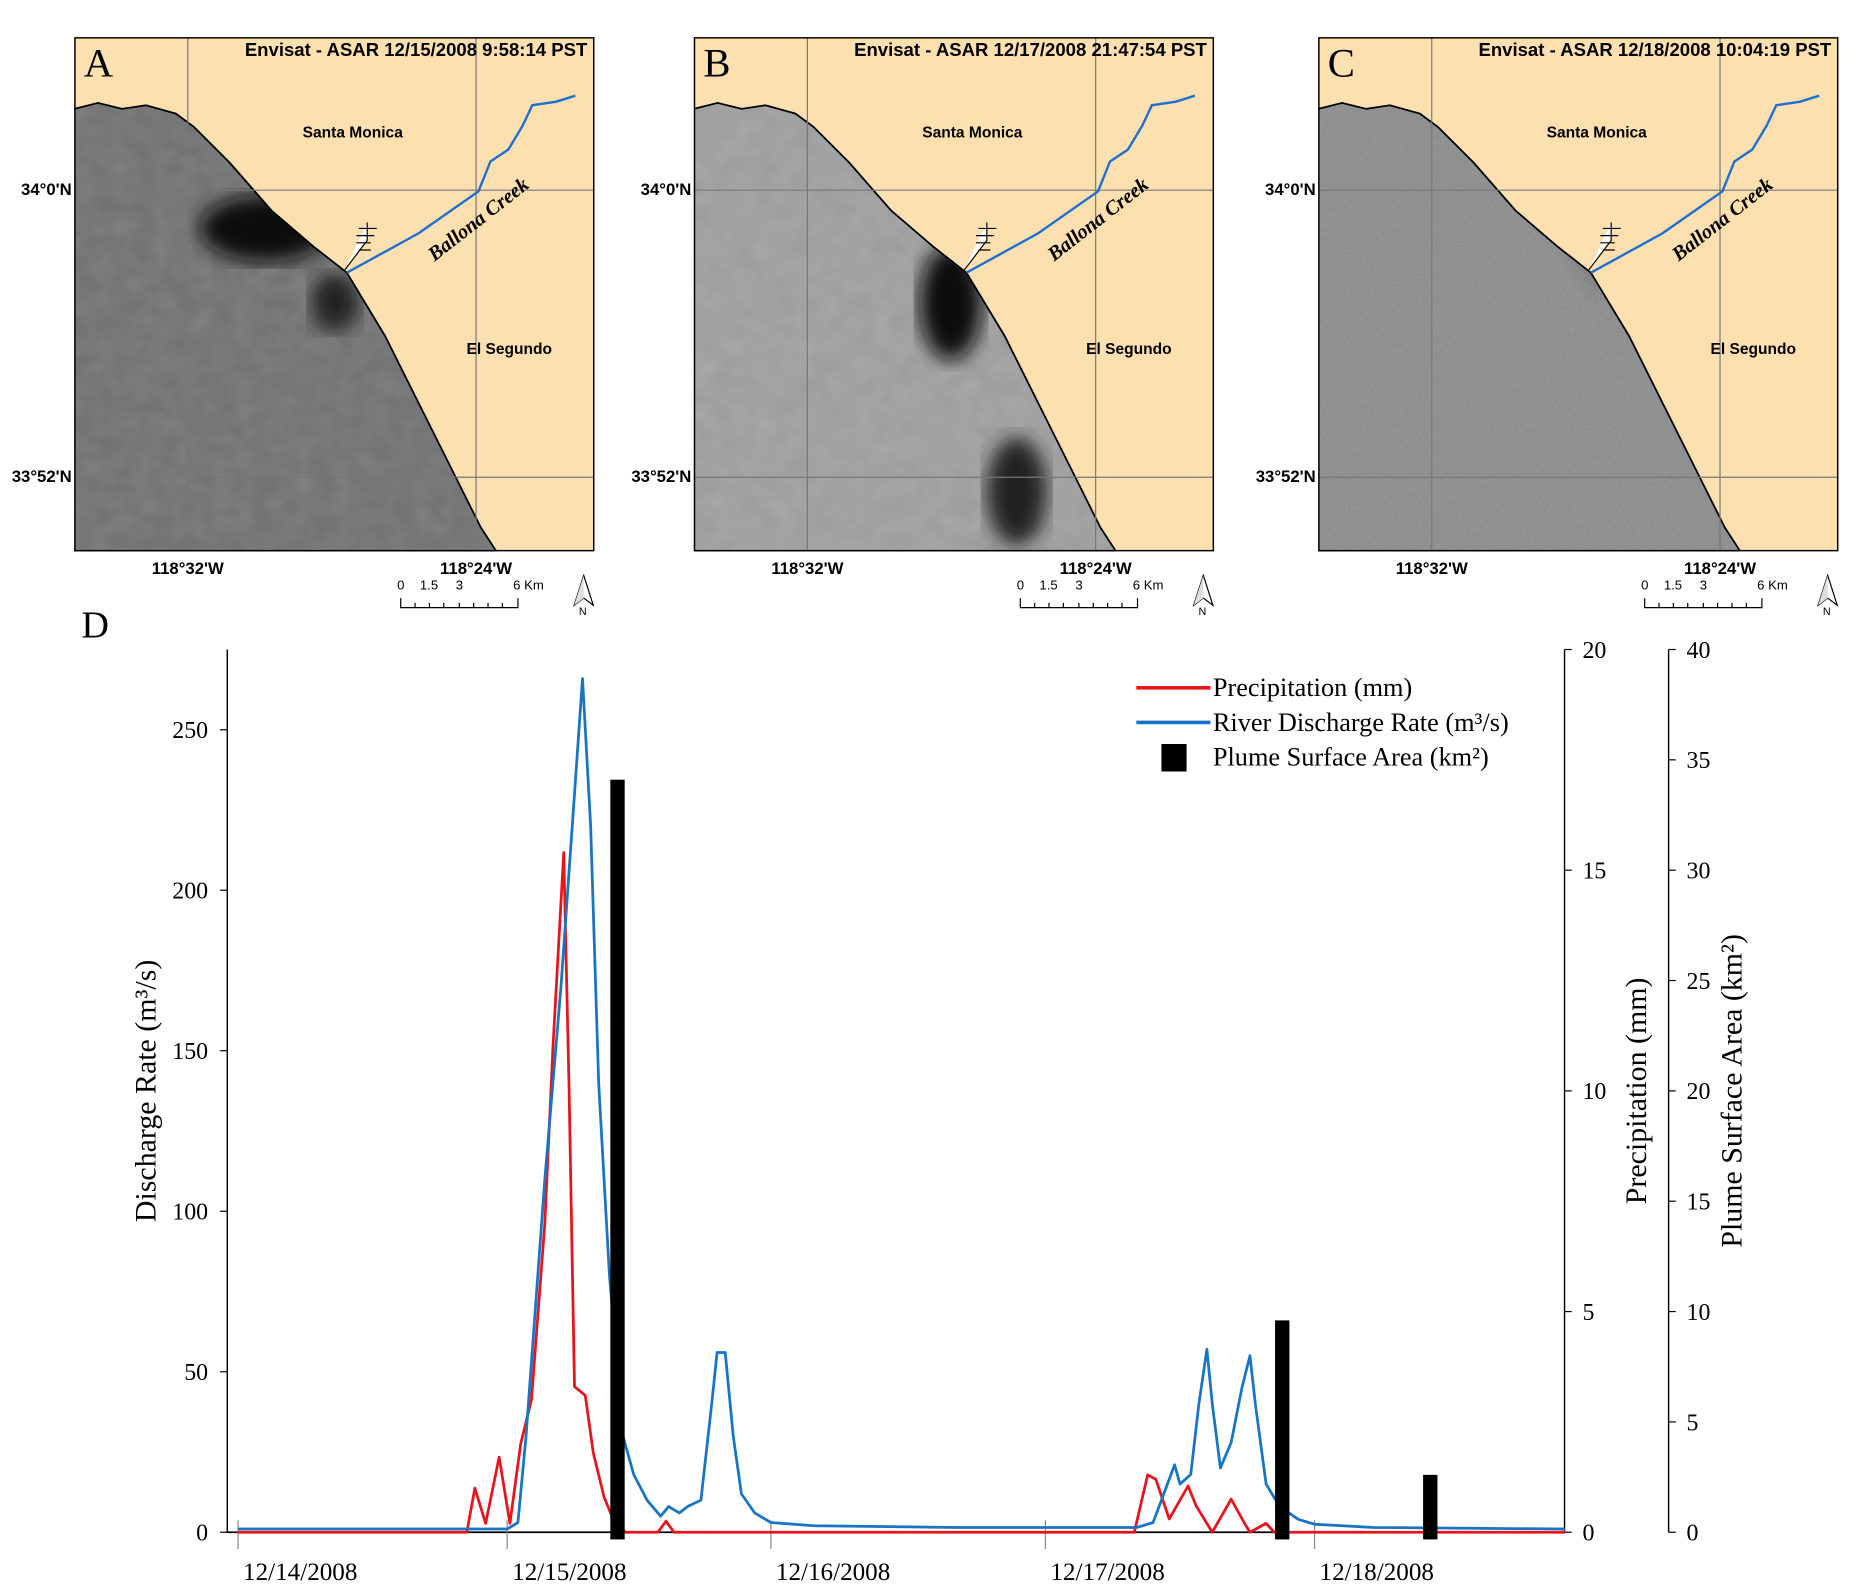  I want to click on plume-tick-label: 35, so click(1699, 761).